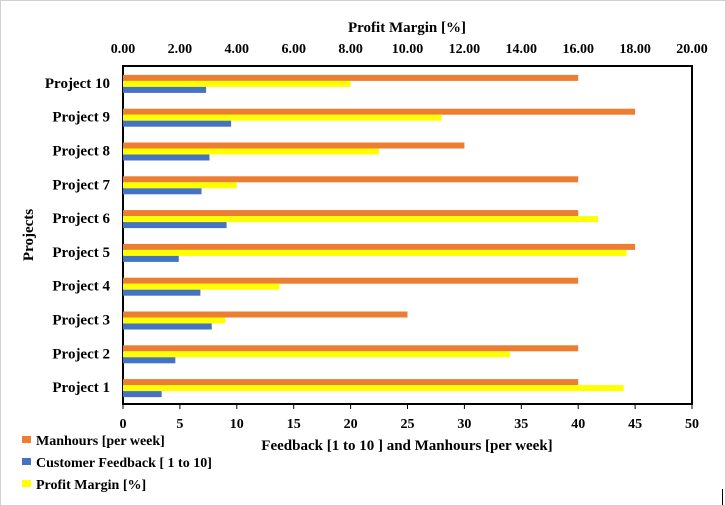 The width and height of the screenshot is (726, 506). What do you see at coordinates (293, 49) in the screenshot?
I see `top-tick-label: 6.00` at bounding box center [293, 49].